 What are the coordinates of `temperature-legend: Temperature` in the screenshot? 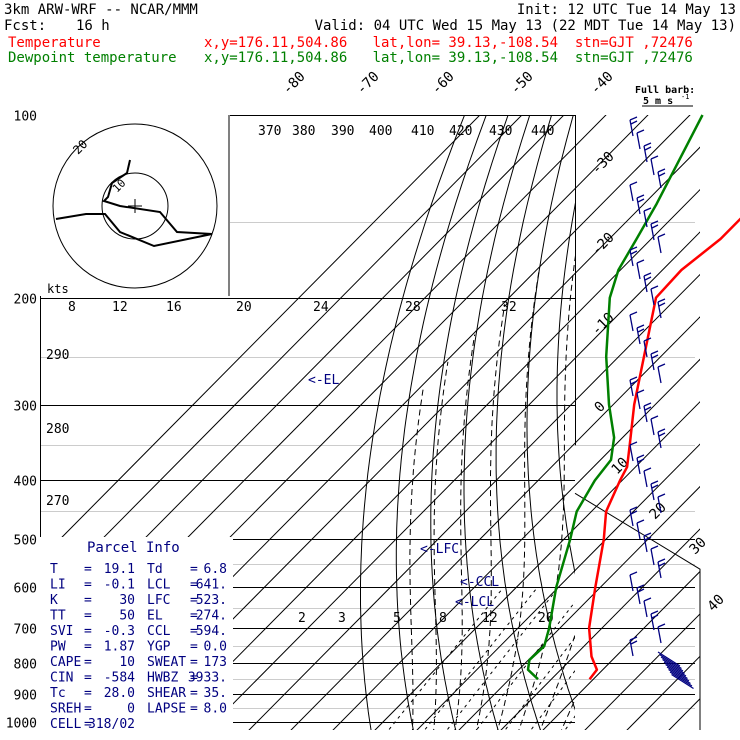 It's located at (54, 43).